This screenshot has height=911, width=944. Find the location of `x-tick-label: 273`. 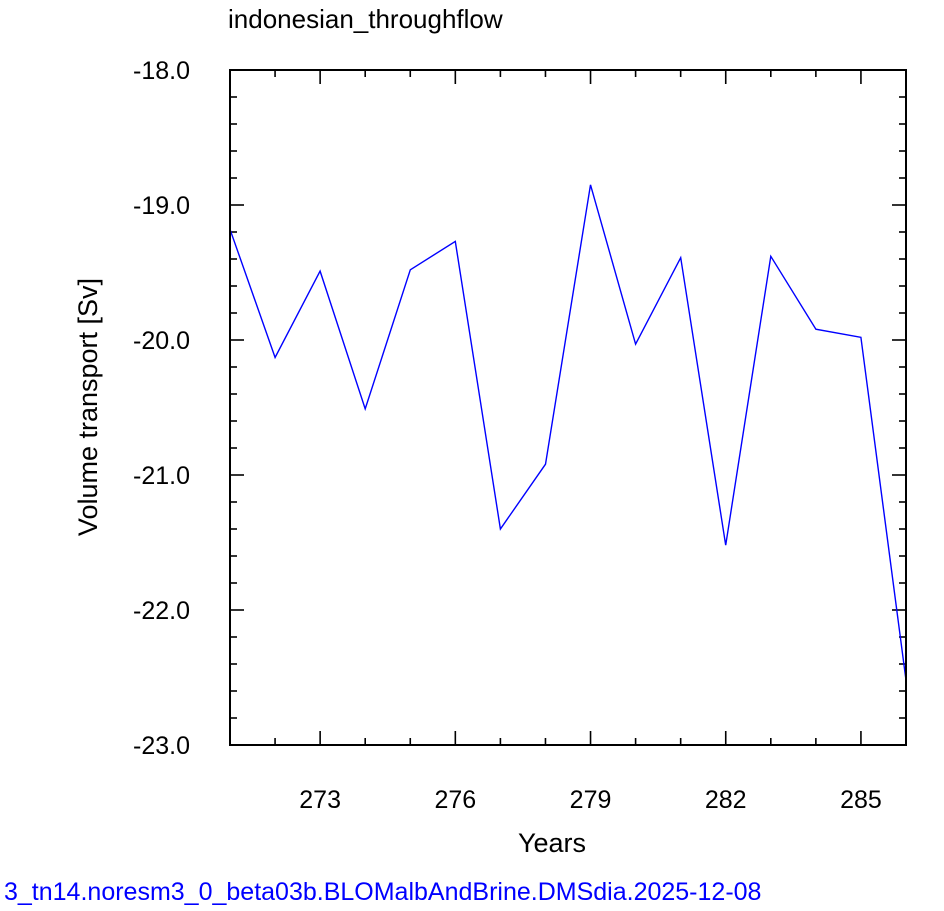

x-tick-label: 273 is located at coordinates (320, 800).